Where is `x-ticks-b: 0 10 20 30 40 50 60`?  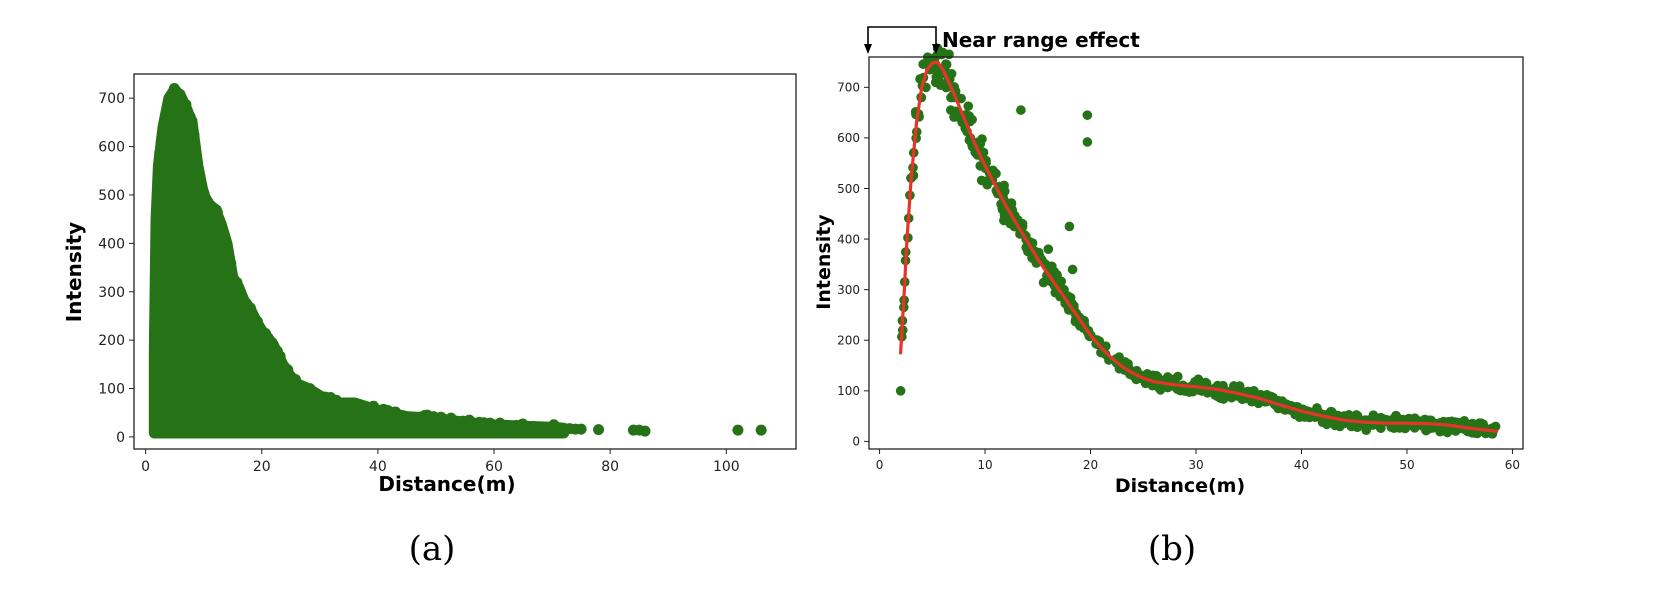
x-ticks-b: 0 10 20 30 40 50 60 is located at coordinates (1198, 460).